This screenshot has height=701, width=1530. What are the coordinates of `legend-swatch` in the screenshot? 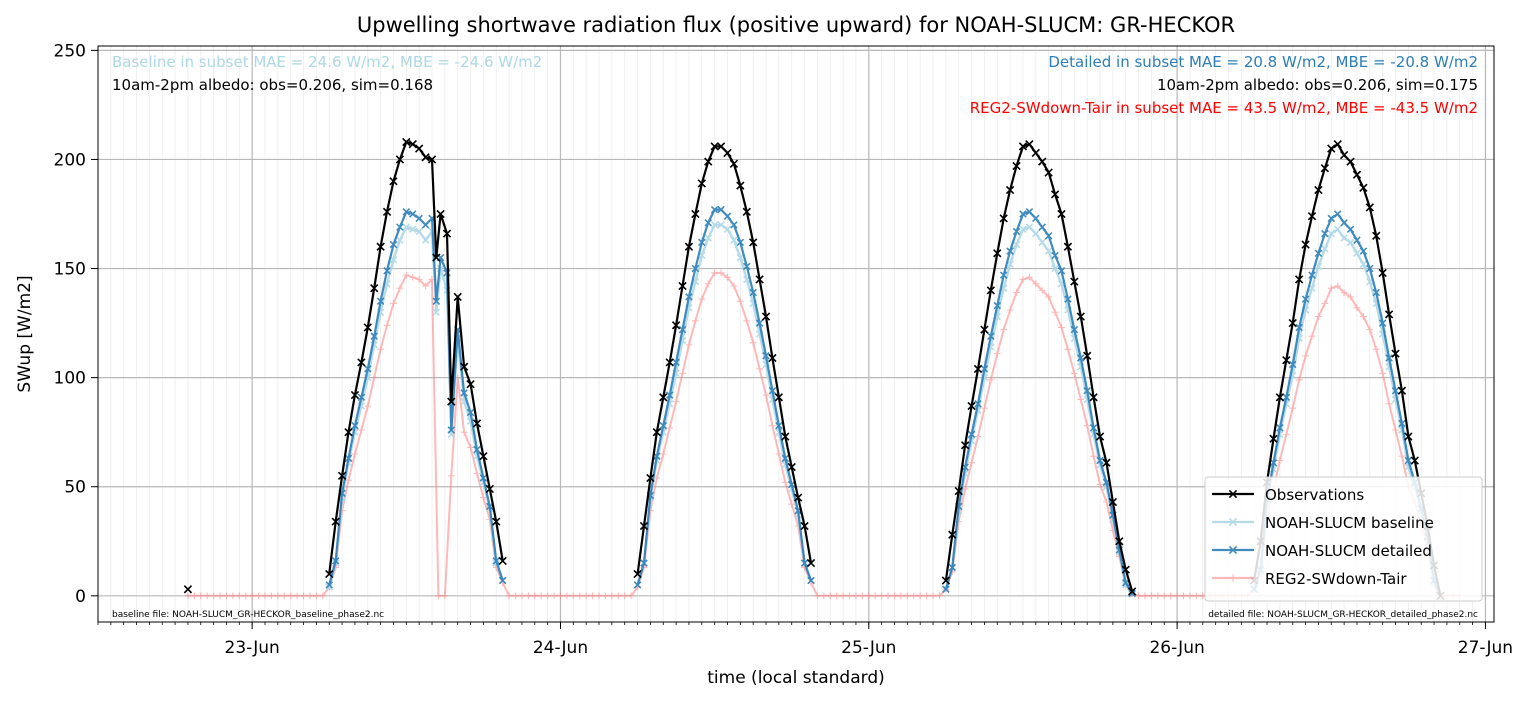 It's located at (1233, 494).